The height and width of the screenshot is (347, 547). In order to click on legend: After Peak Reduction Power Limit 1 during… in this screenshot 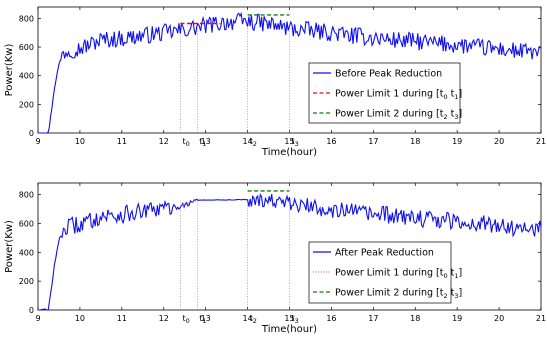, I will do `click(385, 272)`.